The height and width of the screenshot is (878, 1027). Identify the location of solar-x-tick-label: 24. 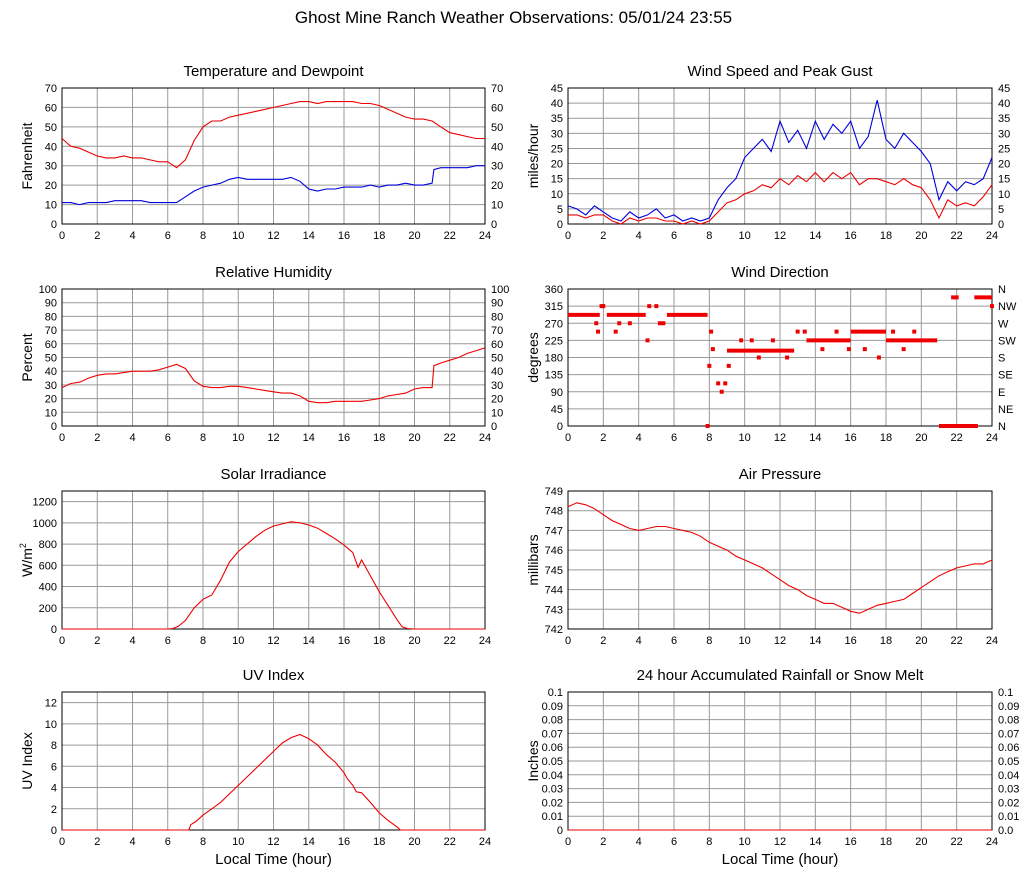
(485, 641).